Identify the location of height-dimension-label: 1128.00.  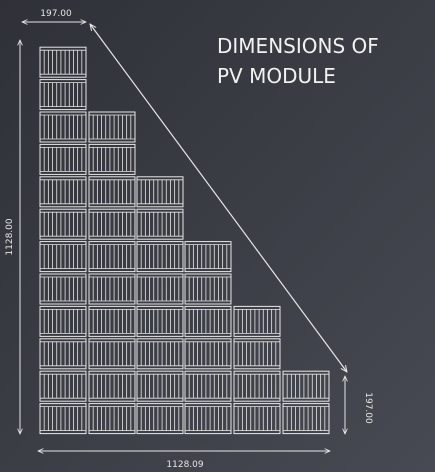
(10, 236).